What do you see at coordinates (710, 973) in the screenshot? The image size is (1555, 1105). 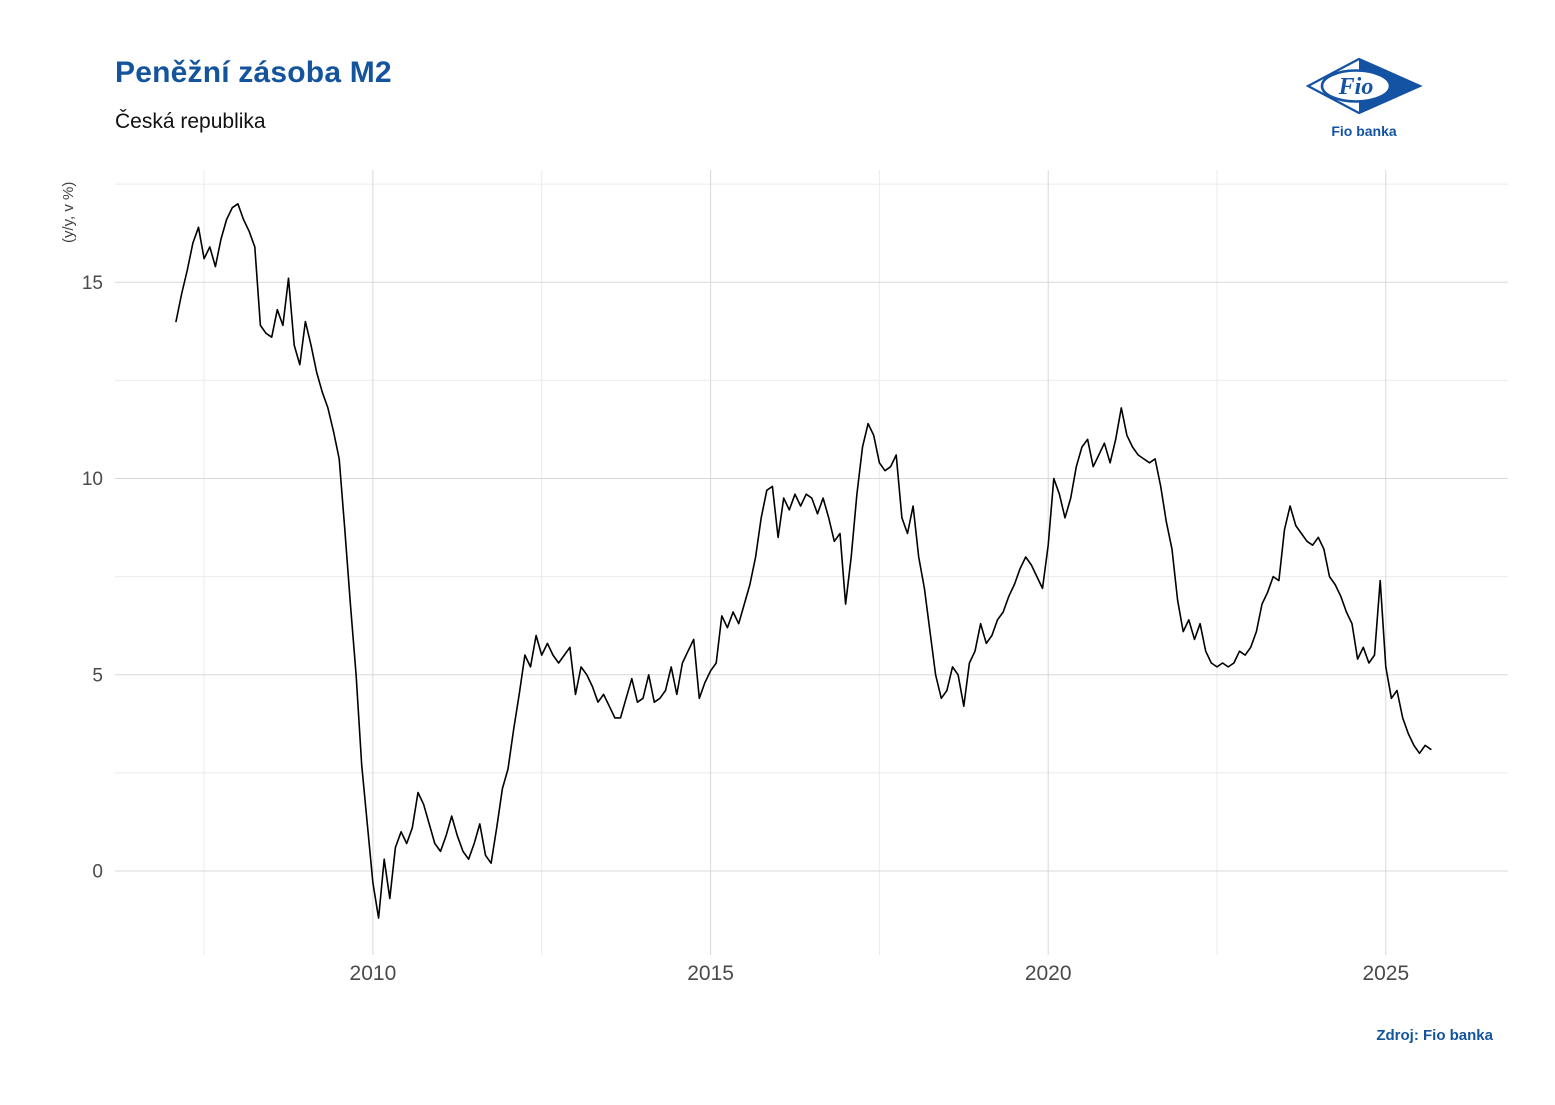 I see `x-tick-label: 2015` at bounding box center [710, 973].